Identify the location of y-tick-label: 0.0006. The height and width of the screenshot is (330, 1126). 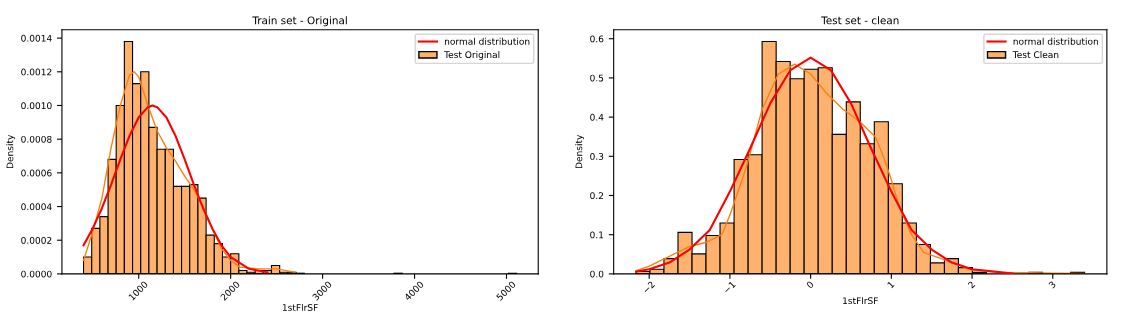
(36, 173).